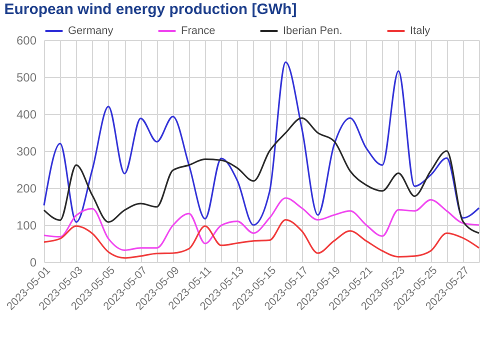  Describe the element at coordinates (150, 9) in the screenshot. I see `chart-title: European wind energy production [GWh]` at that location.